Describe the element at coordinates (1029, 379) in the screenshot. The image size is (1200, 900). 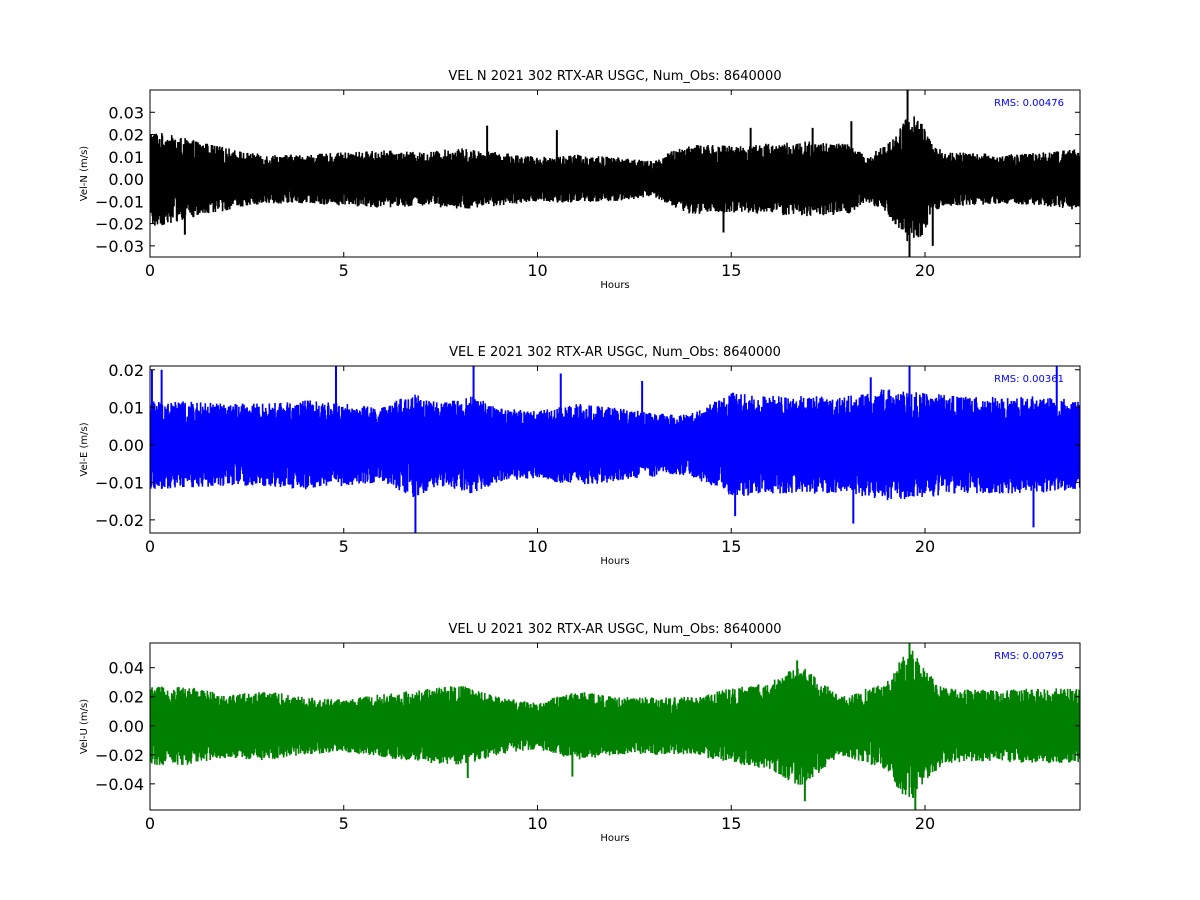
I see `rms-annotation: RMS: 0.00361` at that location.